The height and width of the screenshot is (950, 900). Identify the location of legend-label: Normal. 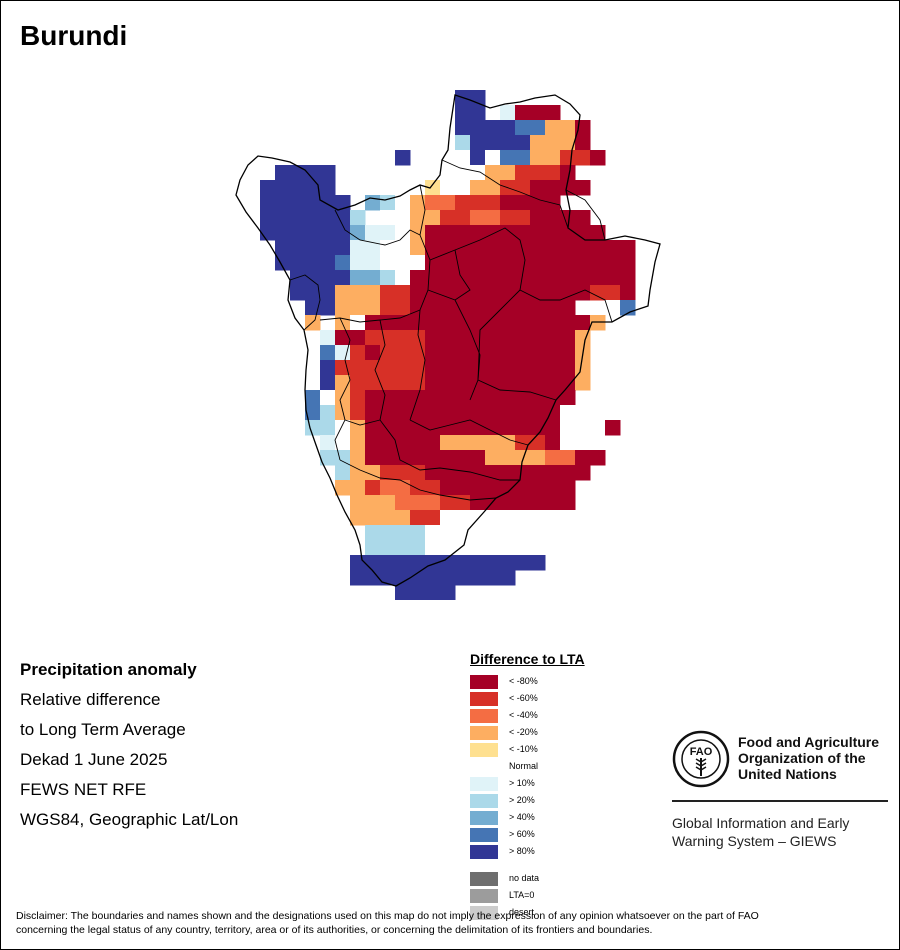
(524, 766).